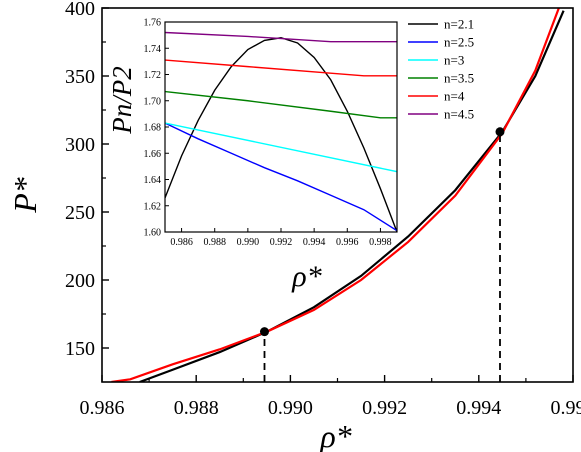 Image resolution: width=581 pixels, height=452 pixels. I want to click on inset-y-tick-label: 1.72, so click(153, 75).